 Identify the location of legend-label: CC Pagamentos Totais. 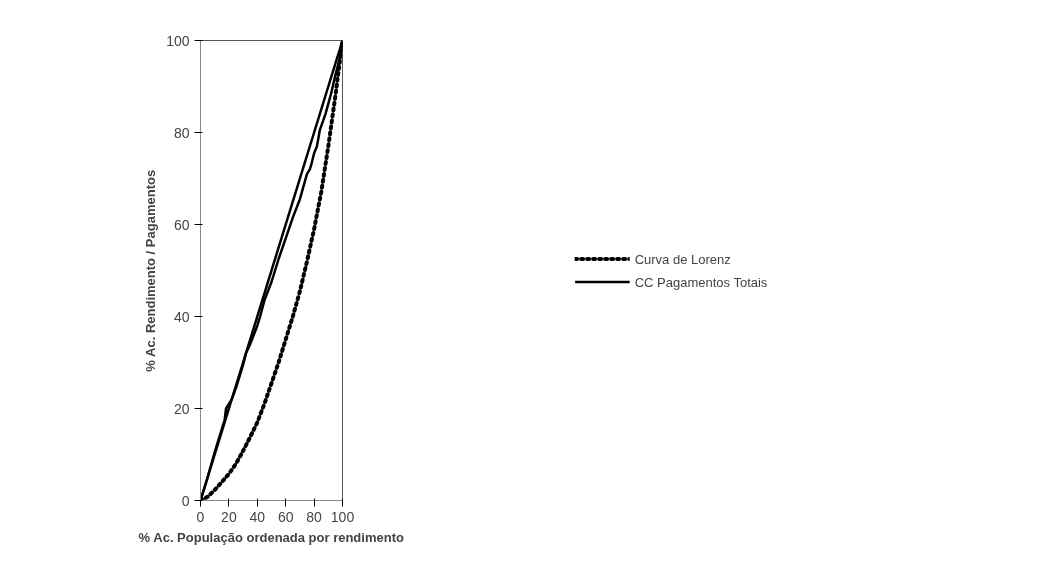
(701, 281).